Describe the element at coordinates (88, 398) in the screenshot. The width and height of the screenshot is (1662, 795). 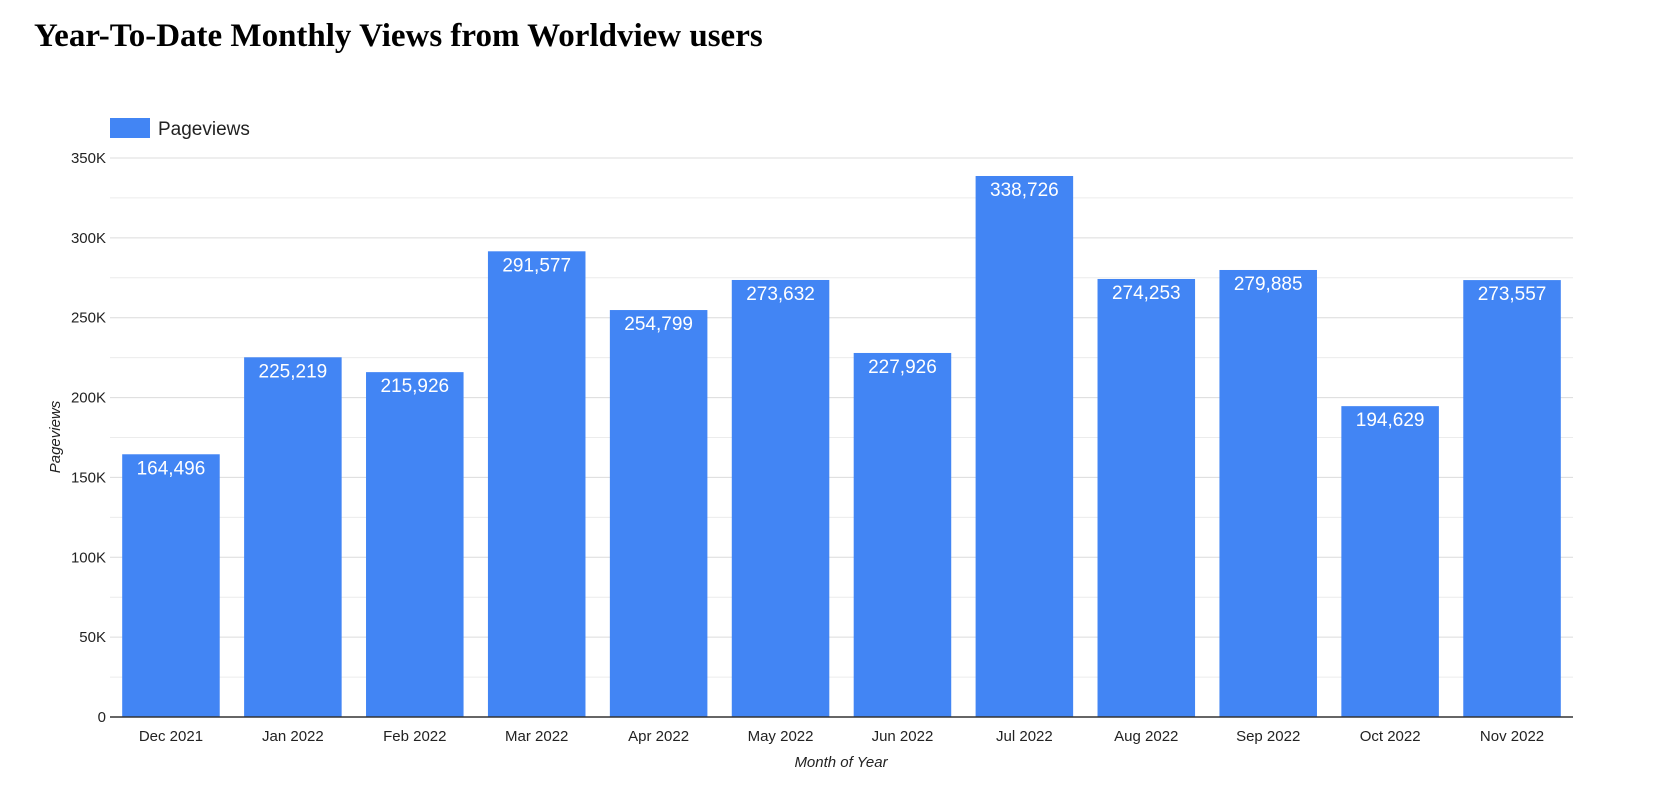
I see `y-tick-label: 200K` at that location.